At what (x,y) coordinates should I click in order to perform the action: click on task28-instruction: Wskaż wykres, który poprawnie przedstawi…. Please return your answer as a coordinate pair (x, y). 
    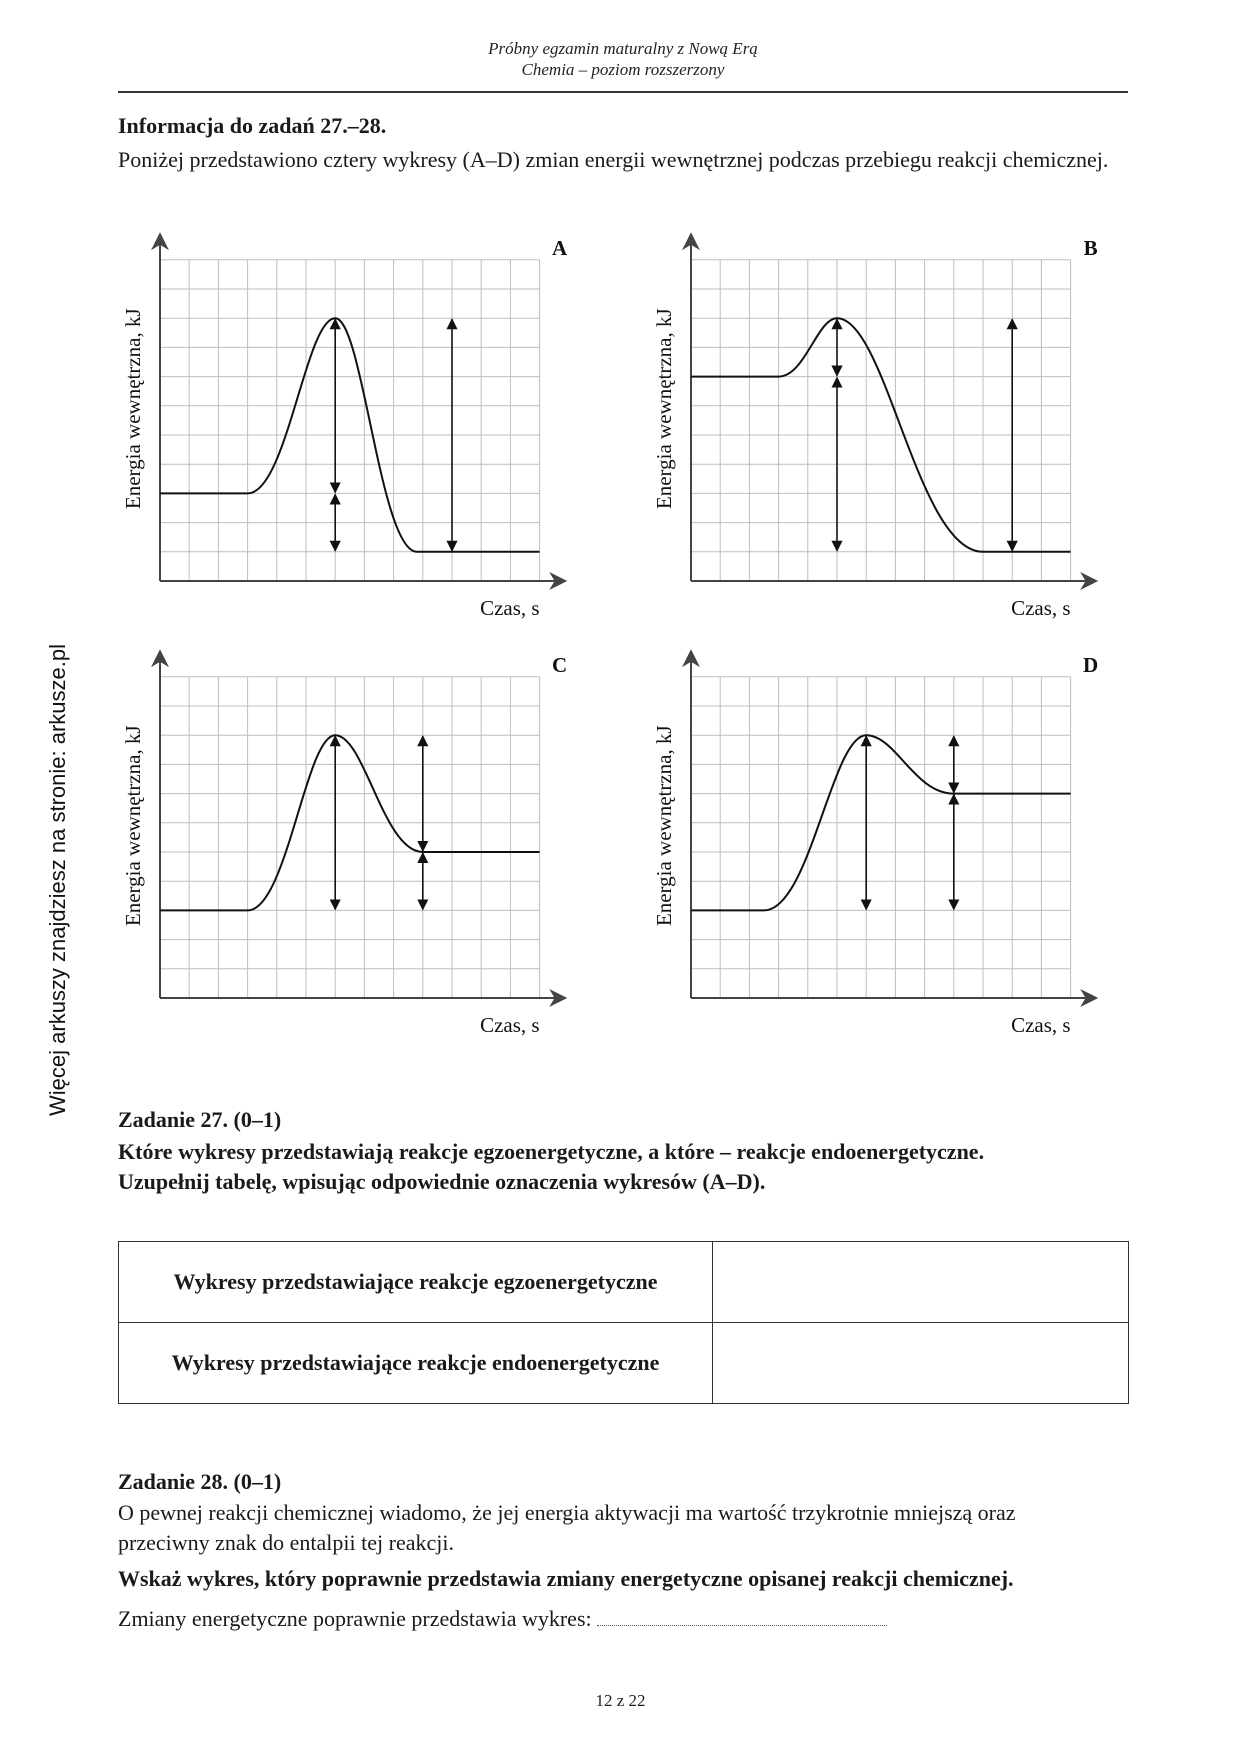
    Looking at the image, I should click on (566, 1578).